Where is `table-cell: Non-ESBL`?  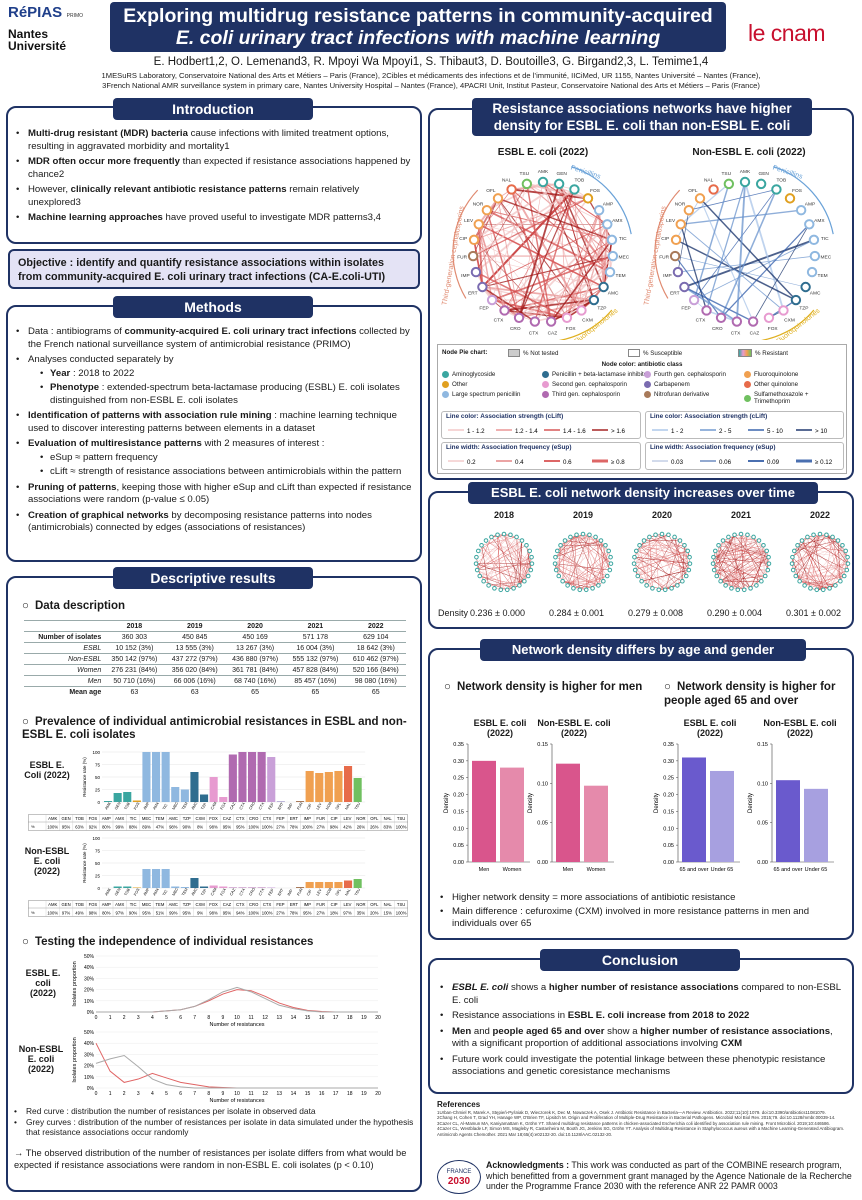 table-cell: Non-ESBL is located at coordinates (64, 659).